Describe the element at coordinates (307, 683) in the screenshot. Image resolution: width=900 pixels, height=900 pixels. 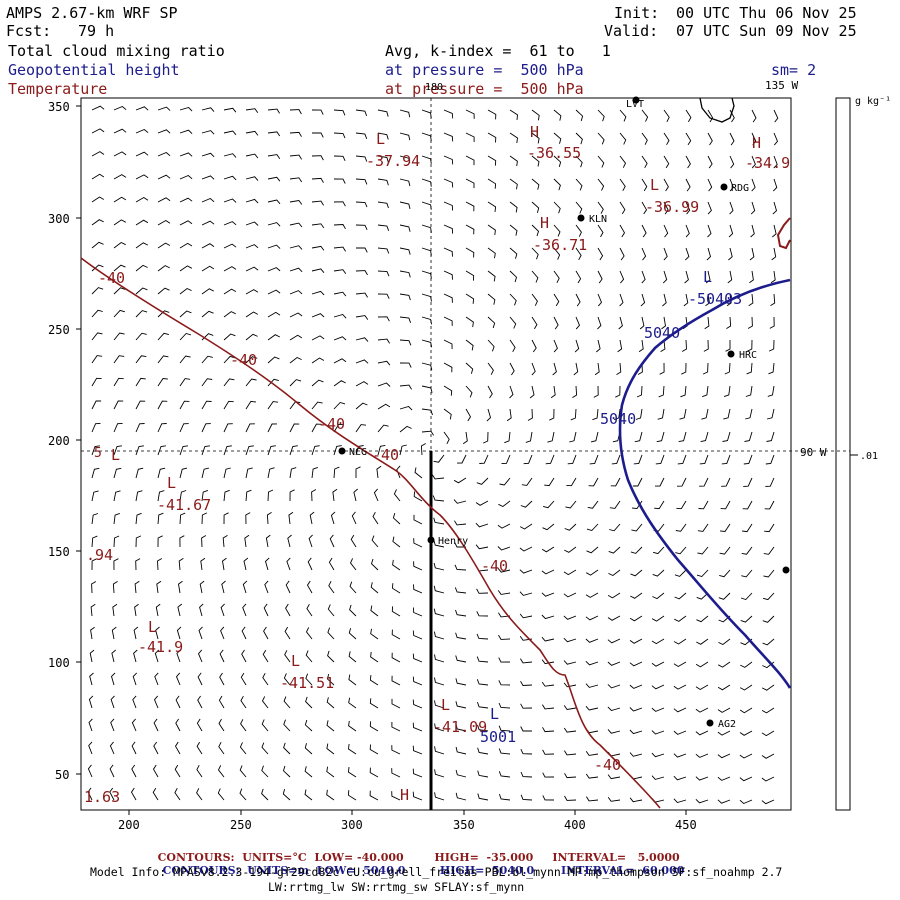
I see `temp-label: -41.51` at that location.